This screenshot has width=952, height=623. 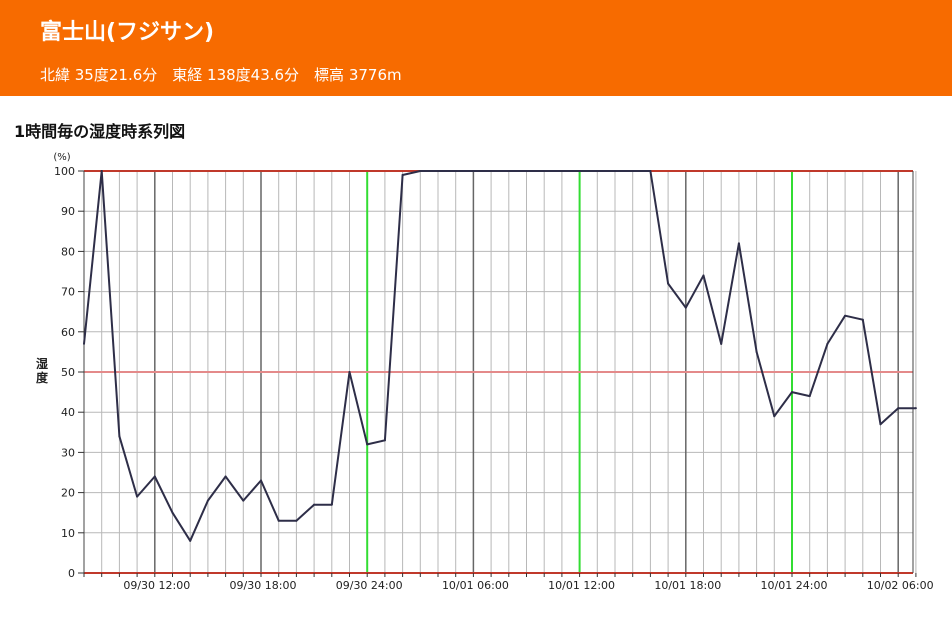 I want to click on x-tick-label: 10/02 06:00, so click(x=900, y=585).